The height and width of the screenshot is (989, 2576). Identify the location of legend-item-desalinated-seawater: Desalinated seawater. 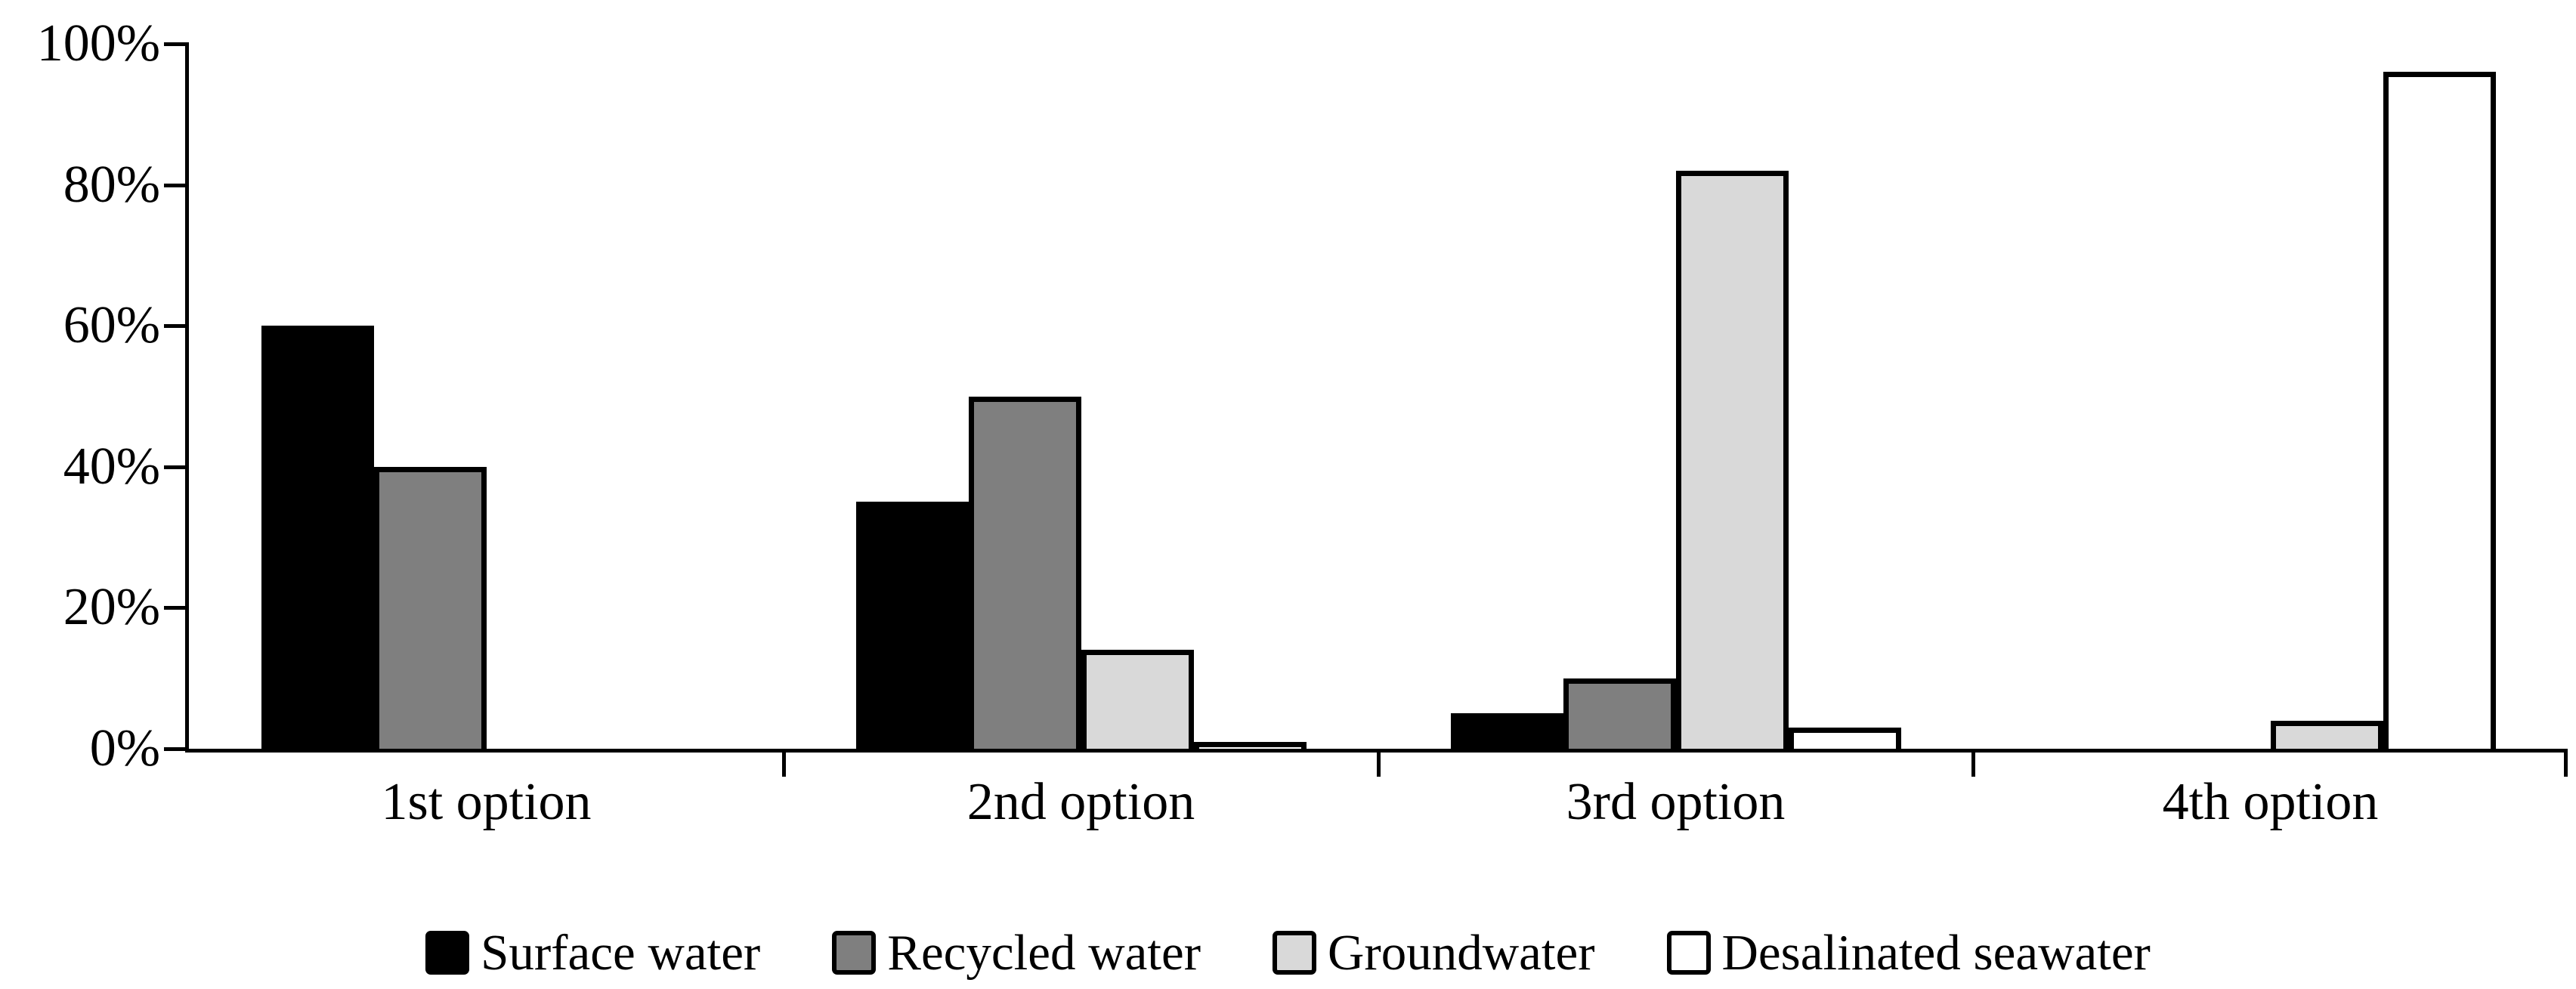
(1908, 953).